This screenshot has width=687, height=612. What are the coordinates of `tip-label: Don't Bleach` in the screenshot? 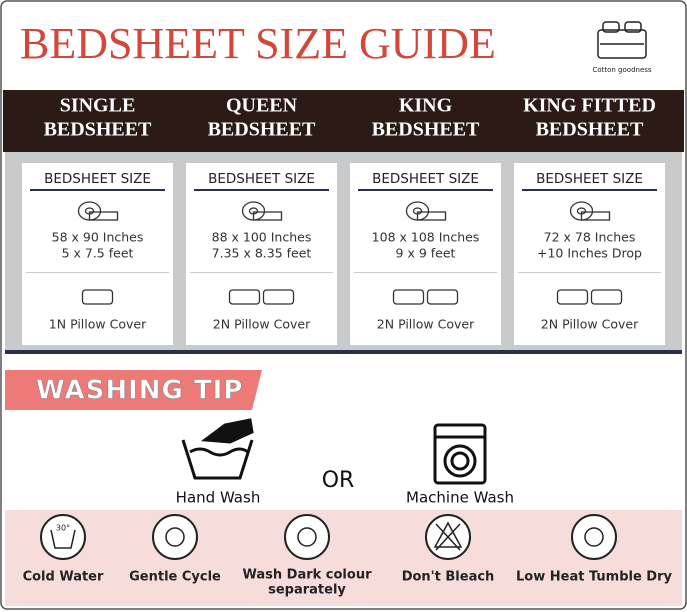 It's located at (448, 577).